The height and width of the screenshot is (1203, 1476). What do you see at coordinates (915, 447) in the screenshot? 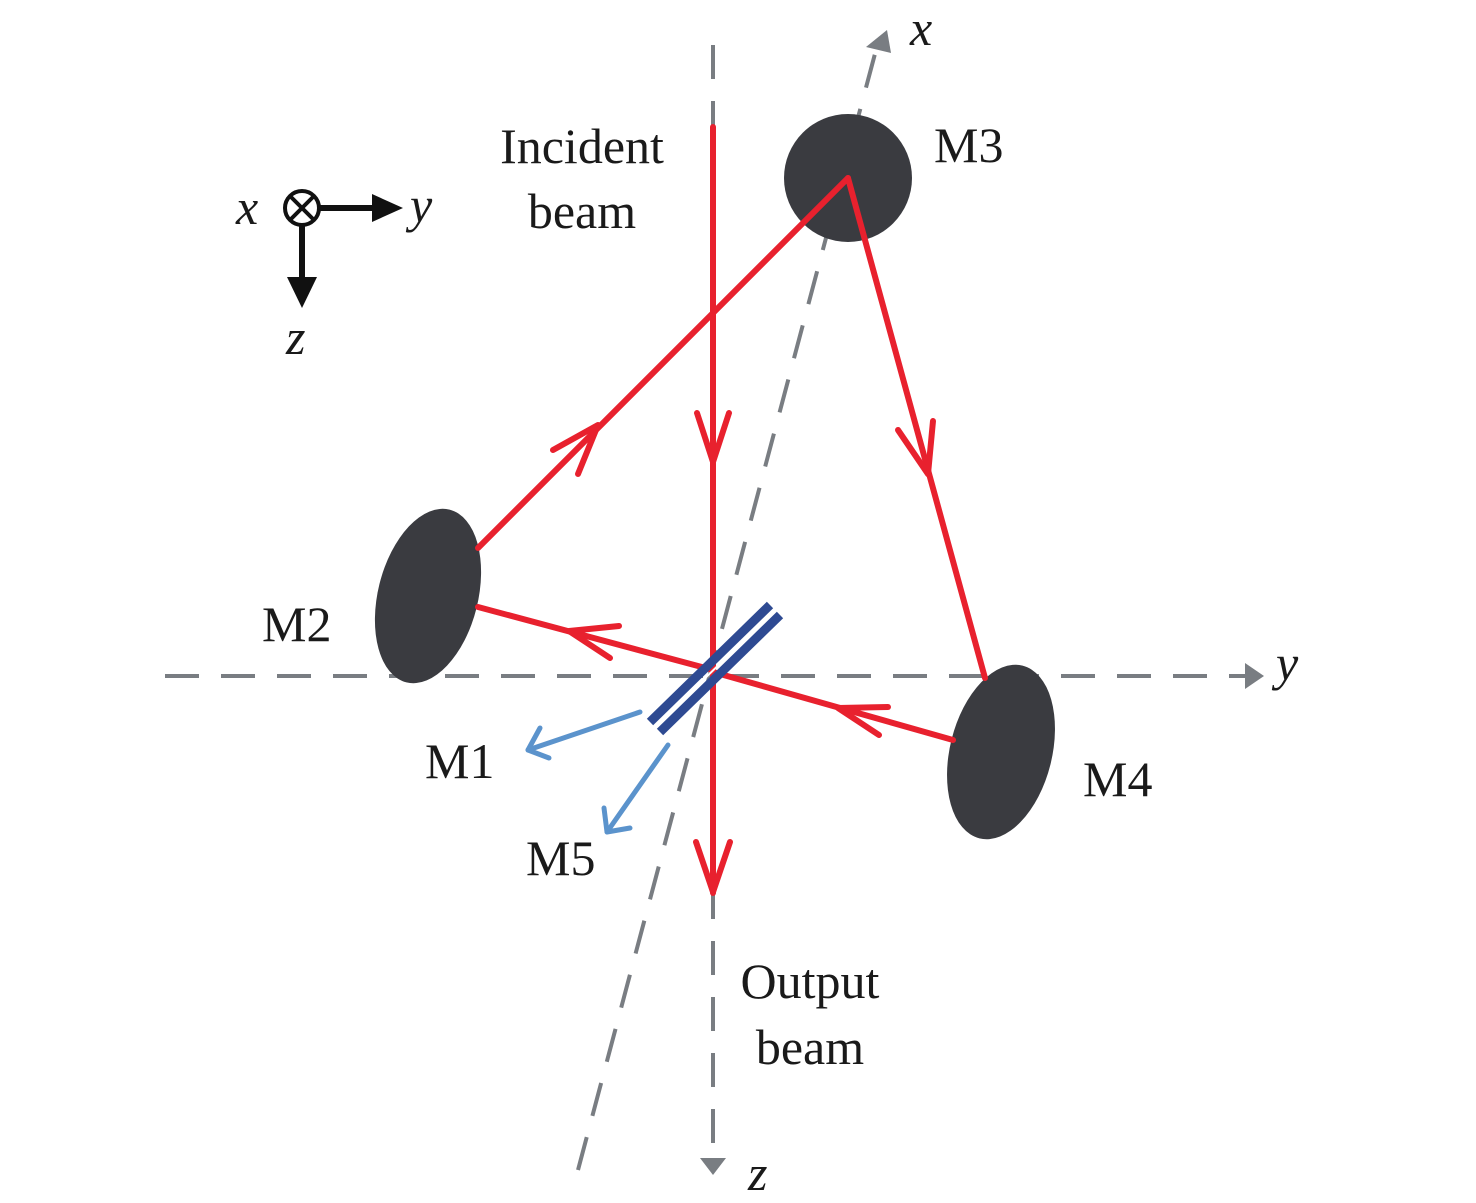
I see `beam-arrow-m3-m4` at bounding box center [915, 447].